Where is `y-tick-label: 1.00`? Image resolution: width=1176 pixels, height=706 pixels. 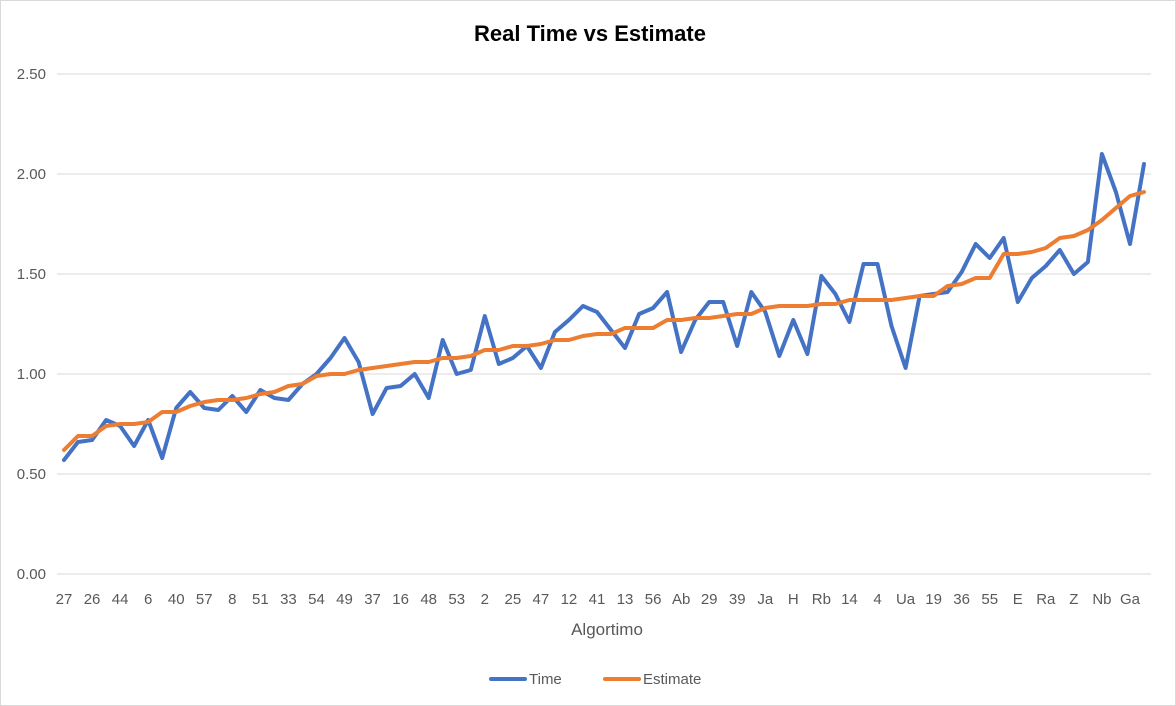
y-tick-label: 1.00 is located at coordinates (31, 374).